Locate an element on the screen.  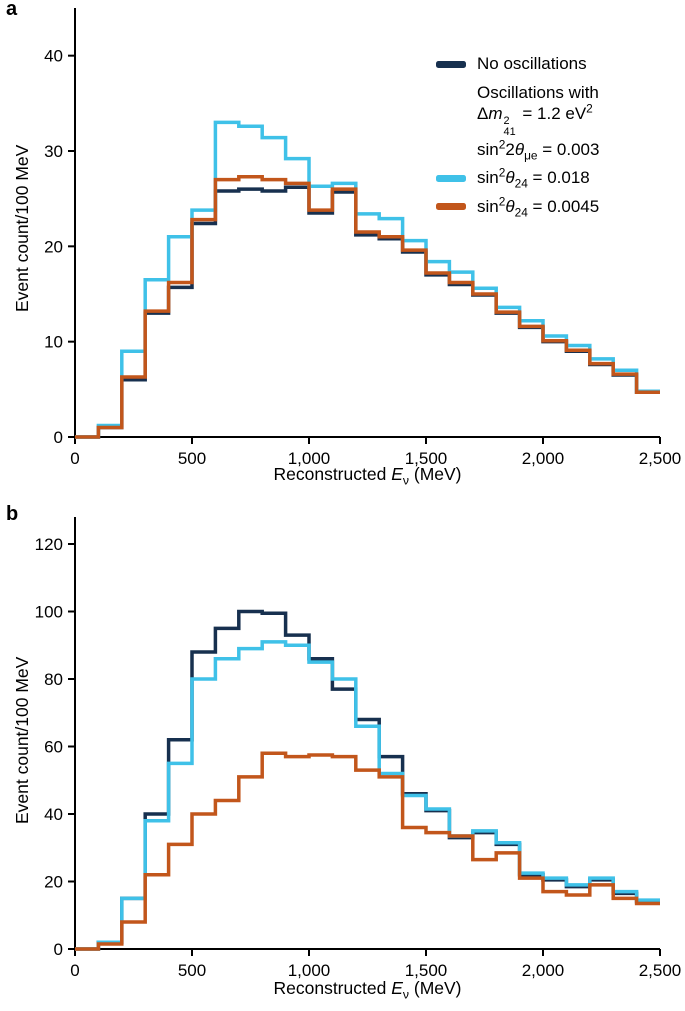
legend-label-delta-m2: Δm 2 41 = 1.2 eV2 is located at coordinates (535, 120).